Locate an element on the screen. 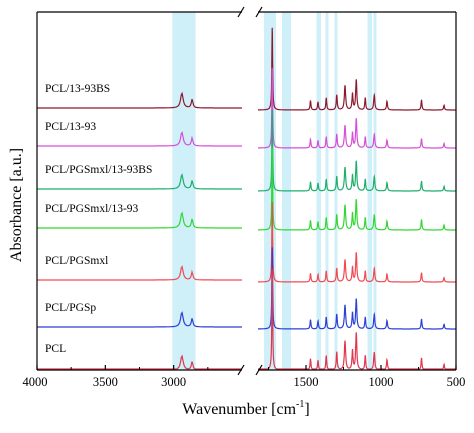  x-axis-label: Wavenumber [cm-1] is located at coordinates (245, 408).